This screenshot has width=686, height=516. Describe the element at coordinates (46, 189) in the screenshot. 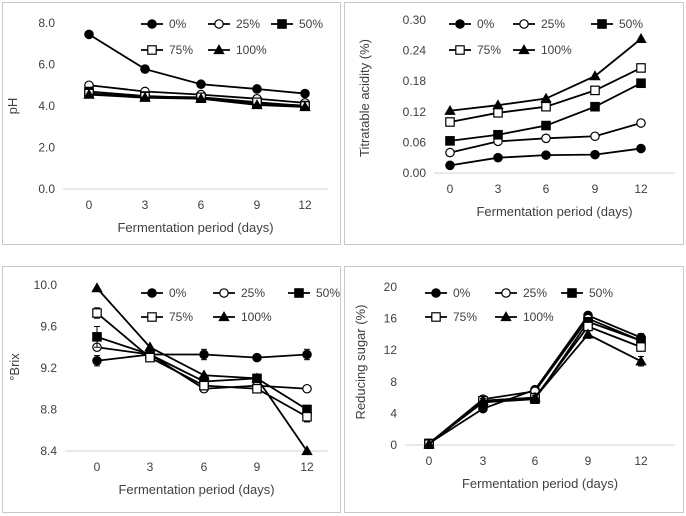

I see `y-tick-label: 0.0` at that location.